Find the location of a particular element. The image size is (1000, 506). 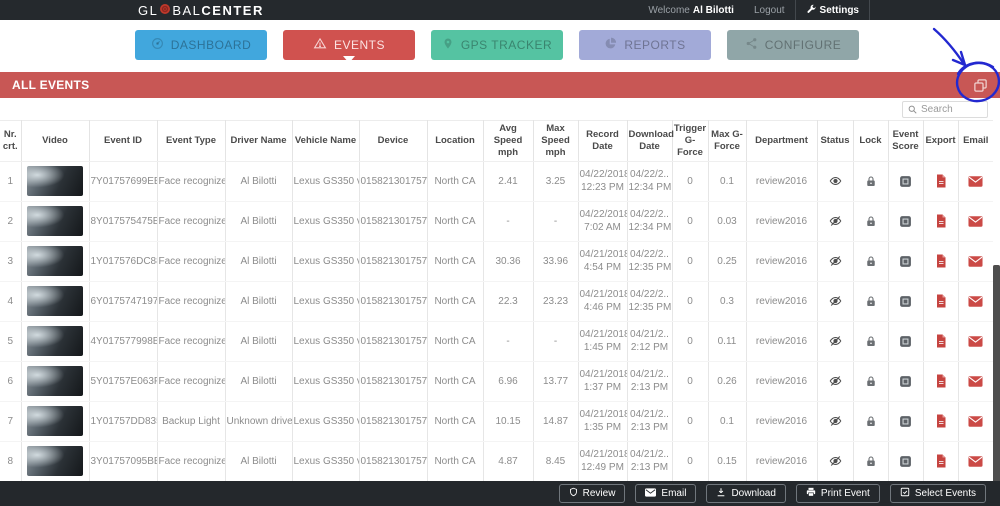

active-tab-notch is located at coordinates (349, 59).